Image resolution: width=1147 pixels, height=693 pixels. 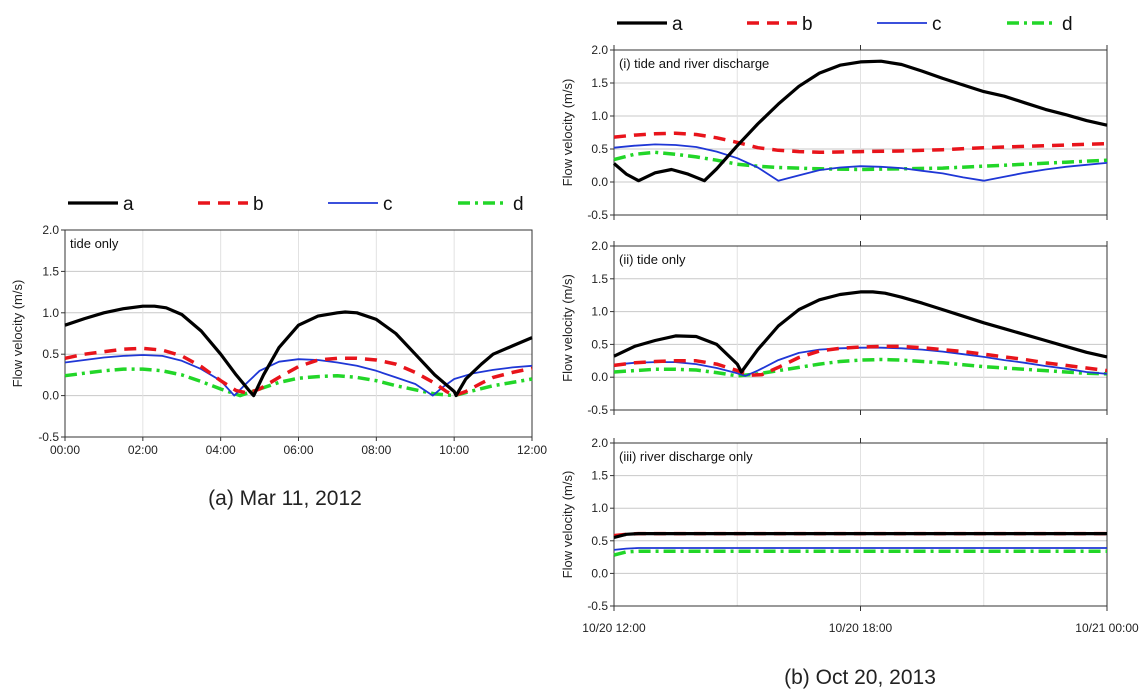 I want to click on x-tick-label: 10/20 18:00, so click(x=861, y=628).